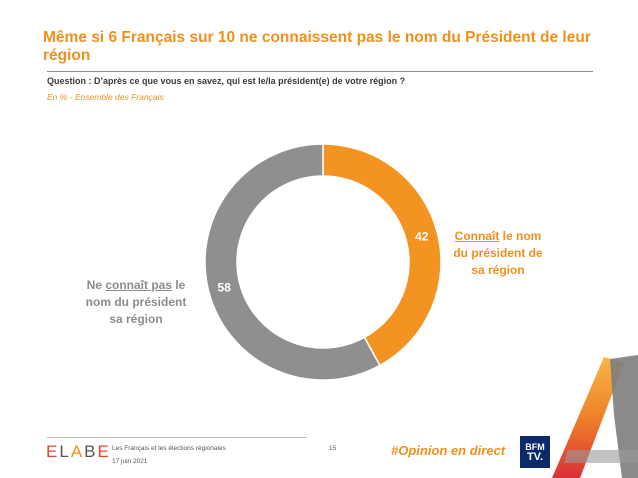  What do you see at coordinates (136, 319) in the screenshot?
I see `label-notknows-line3: sa région` at bounding box center [136, 319].